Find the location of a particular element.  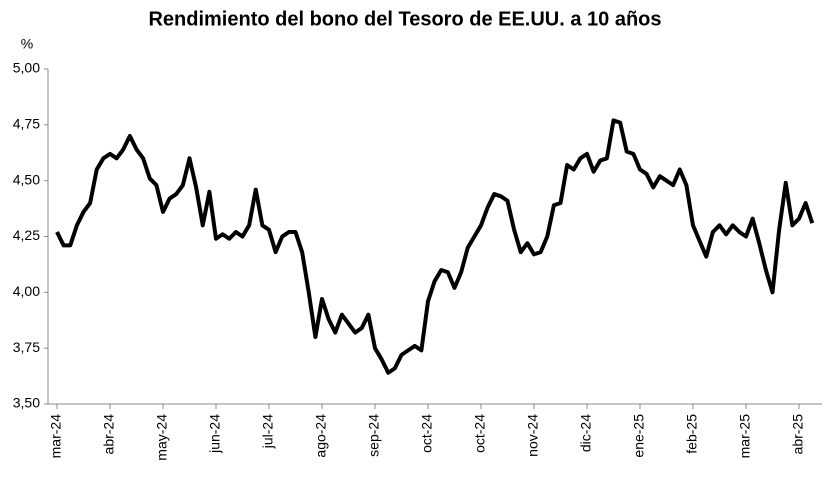

x-tick-label: ago-24 is located at coordinates (321, 436).